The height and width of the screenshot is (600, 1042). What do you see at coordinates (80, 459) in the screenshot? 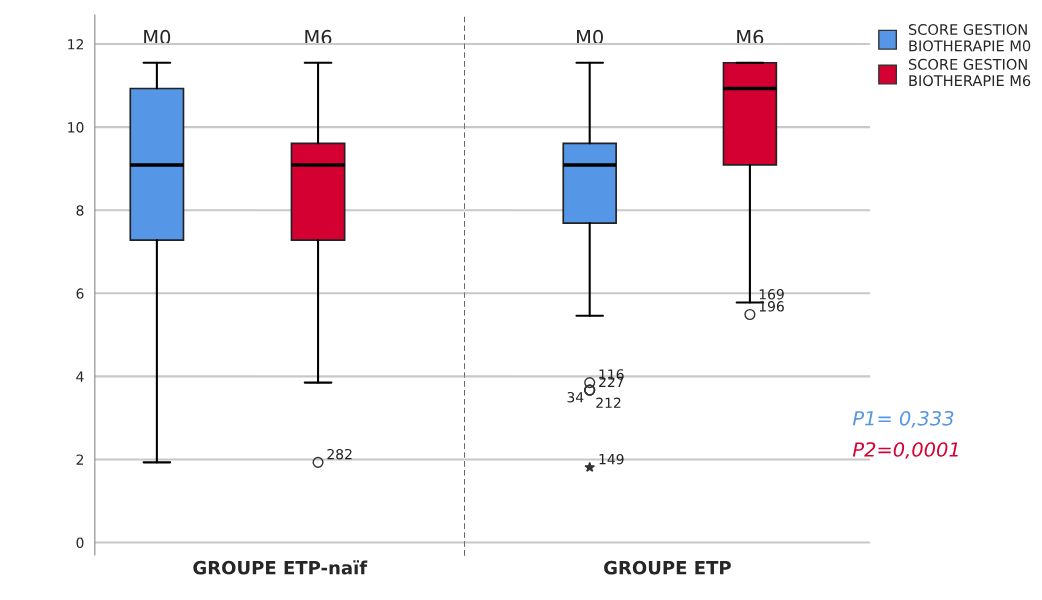
I see `y-tick-label: 2` at bounding box center [80, 459].